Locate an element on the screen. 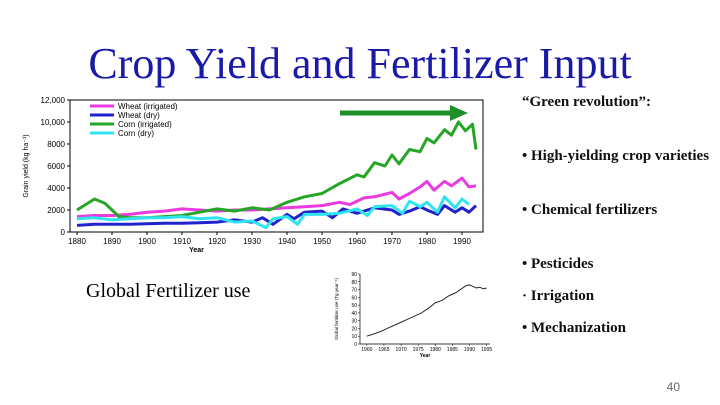  series-line-corn-dry- is located at coordinates (273, 212).